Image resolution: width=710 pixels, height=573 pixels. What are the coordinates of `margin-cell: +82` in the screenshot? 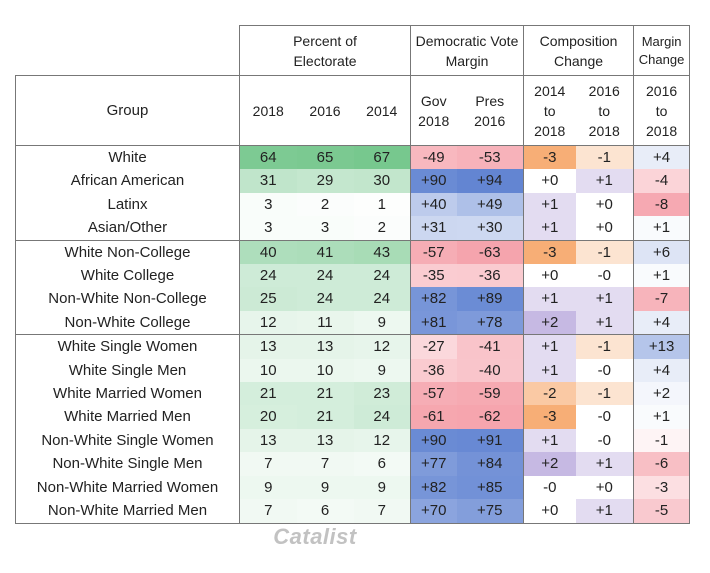 It's located at (433, 487).